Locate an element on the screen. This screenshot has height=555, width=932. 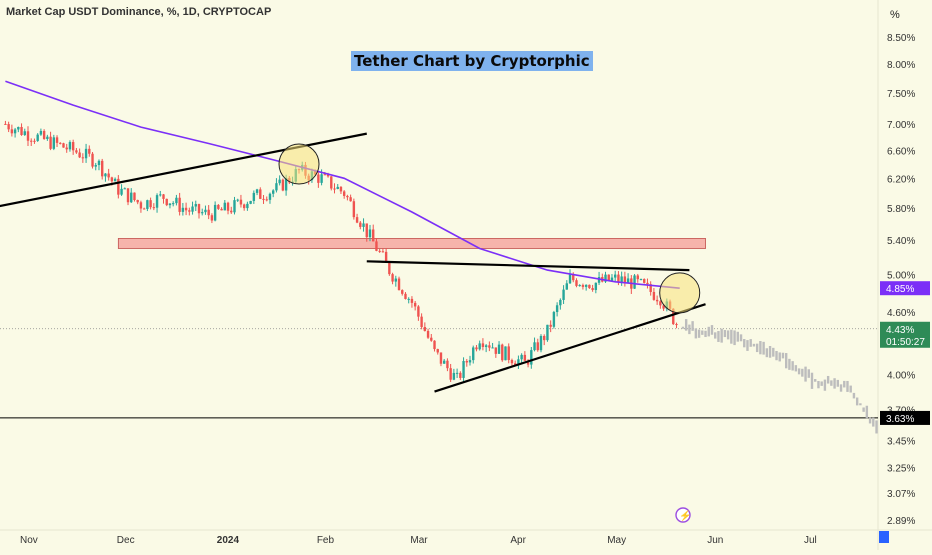
axis-settings-icon is located at coordinates (884, 537).